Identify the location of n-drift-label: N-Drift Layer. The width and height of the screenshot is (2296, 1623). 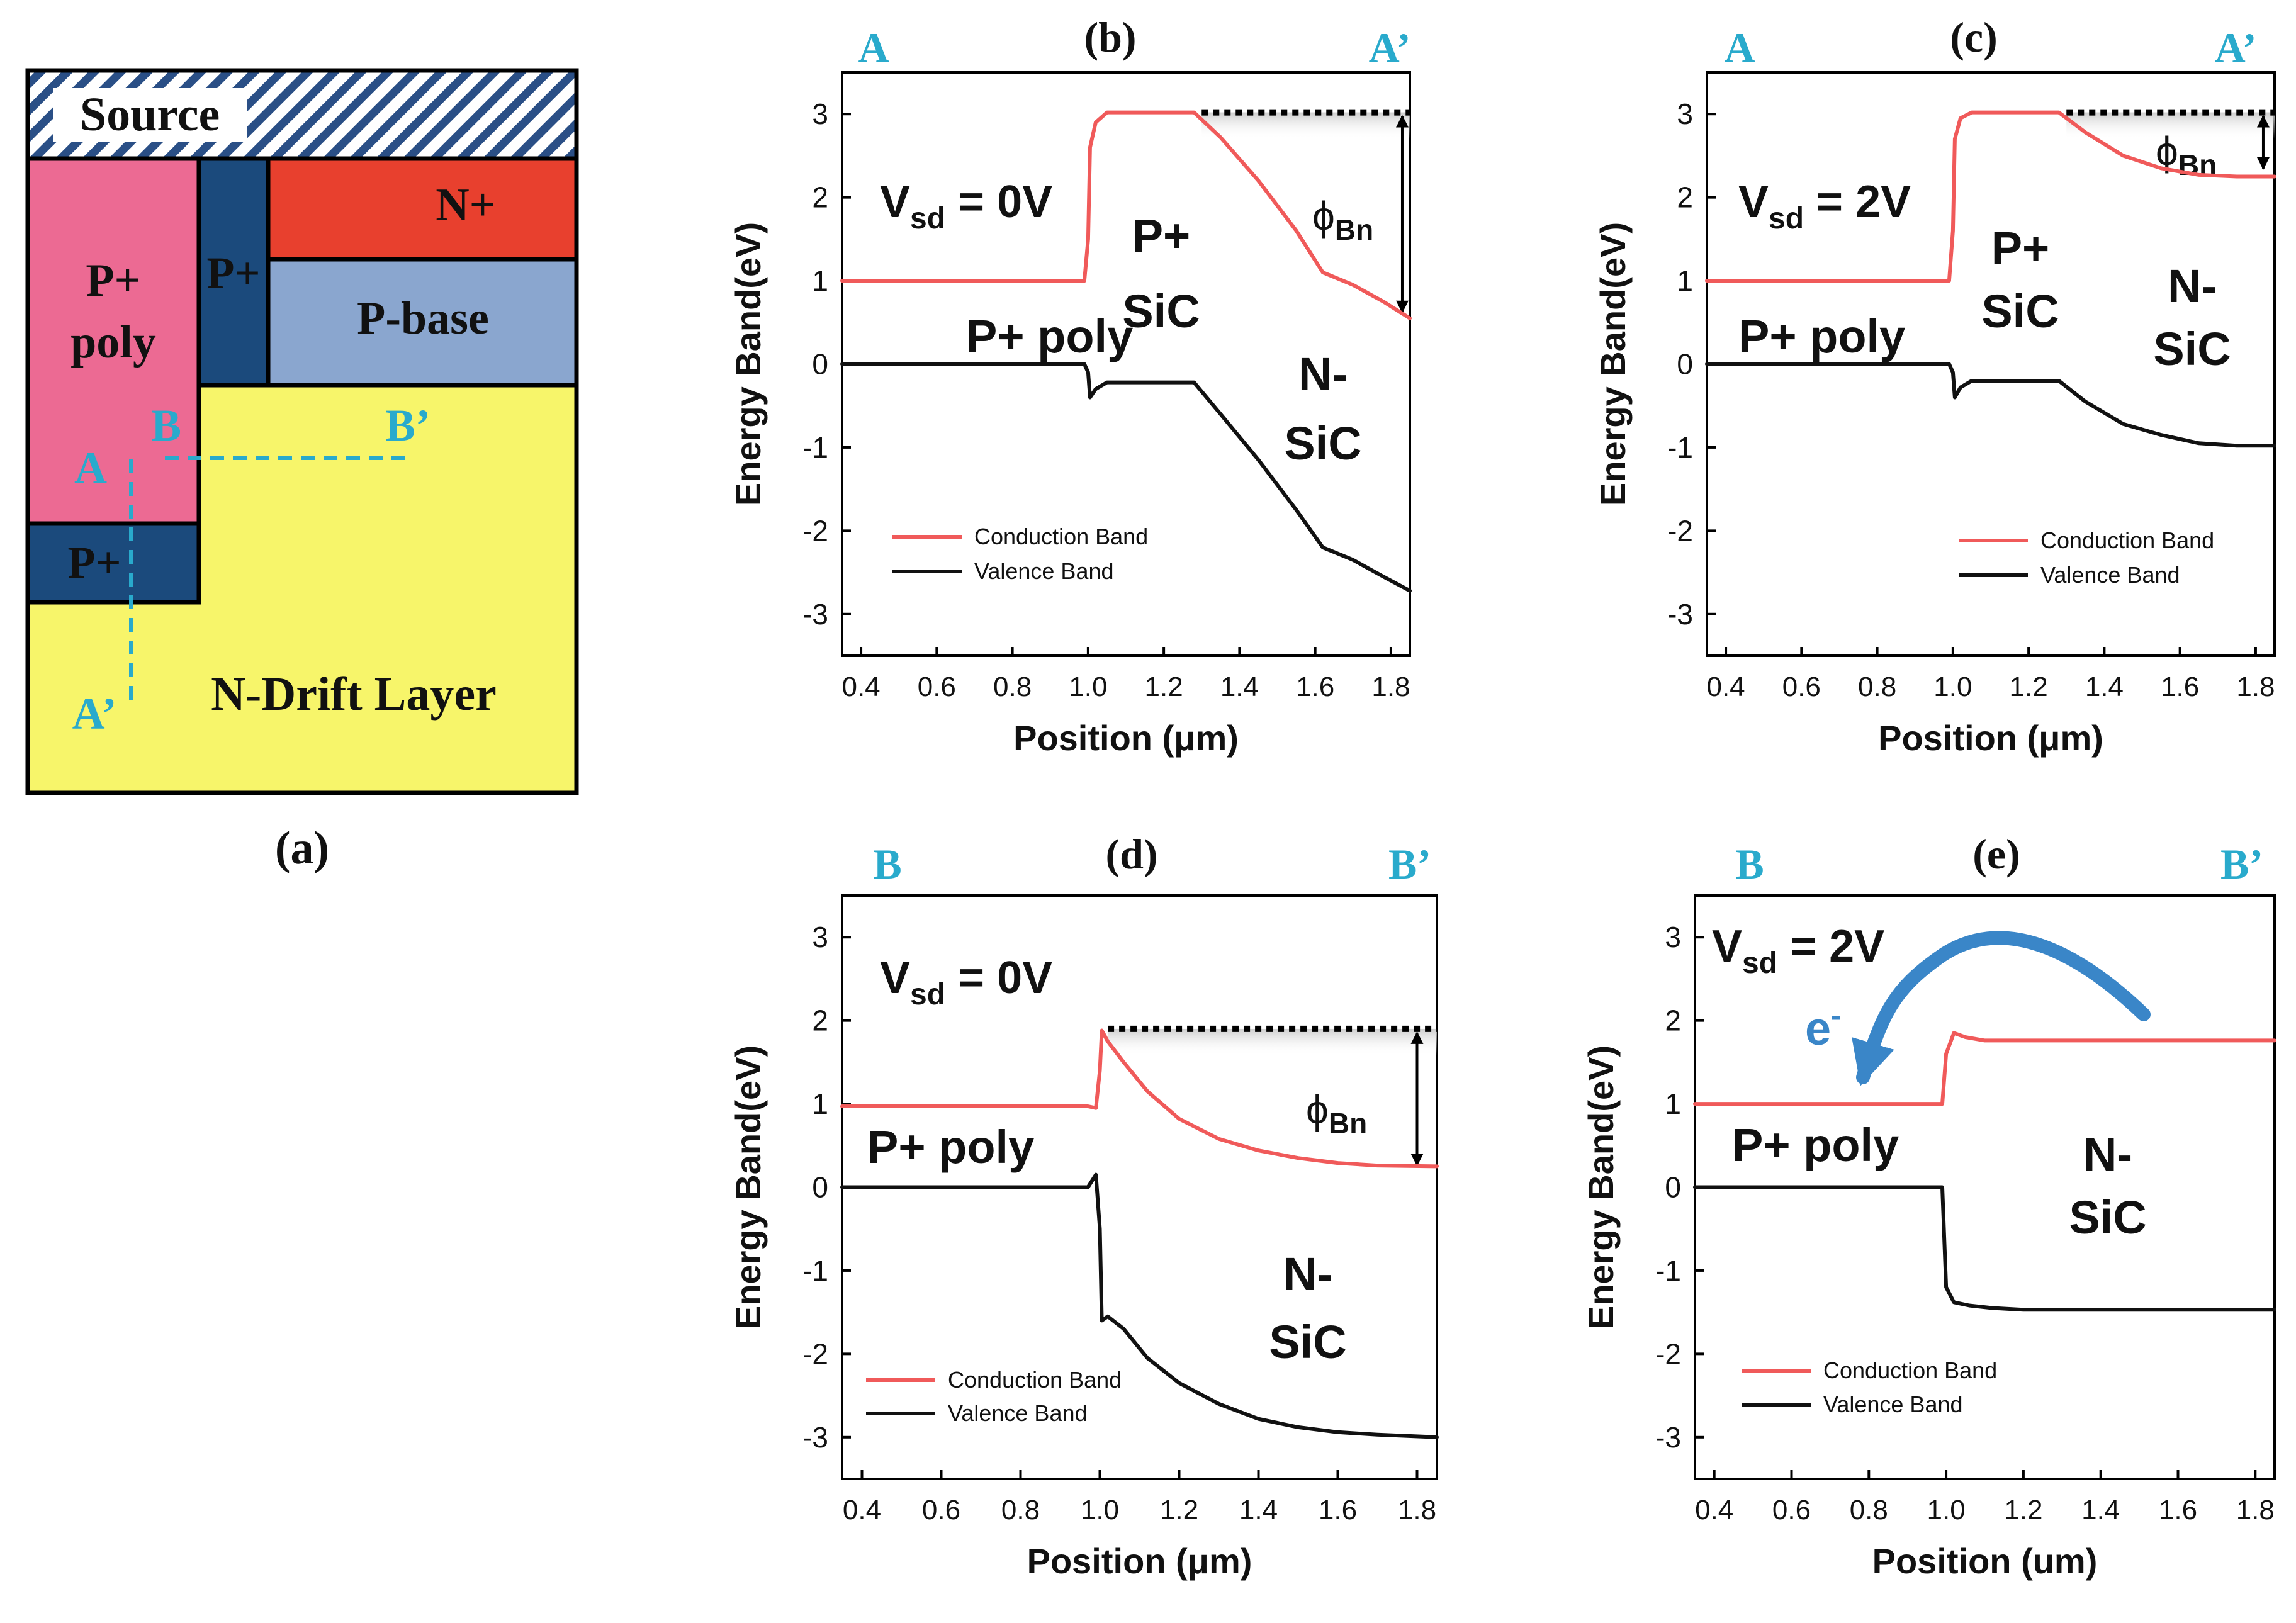
(354, 694).